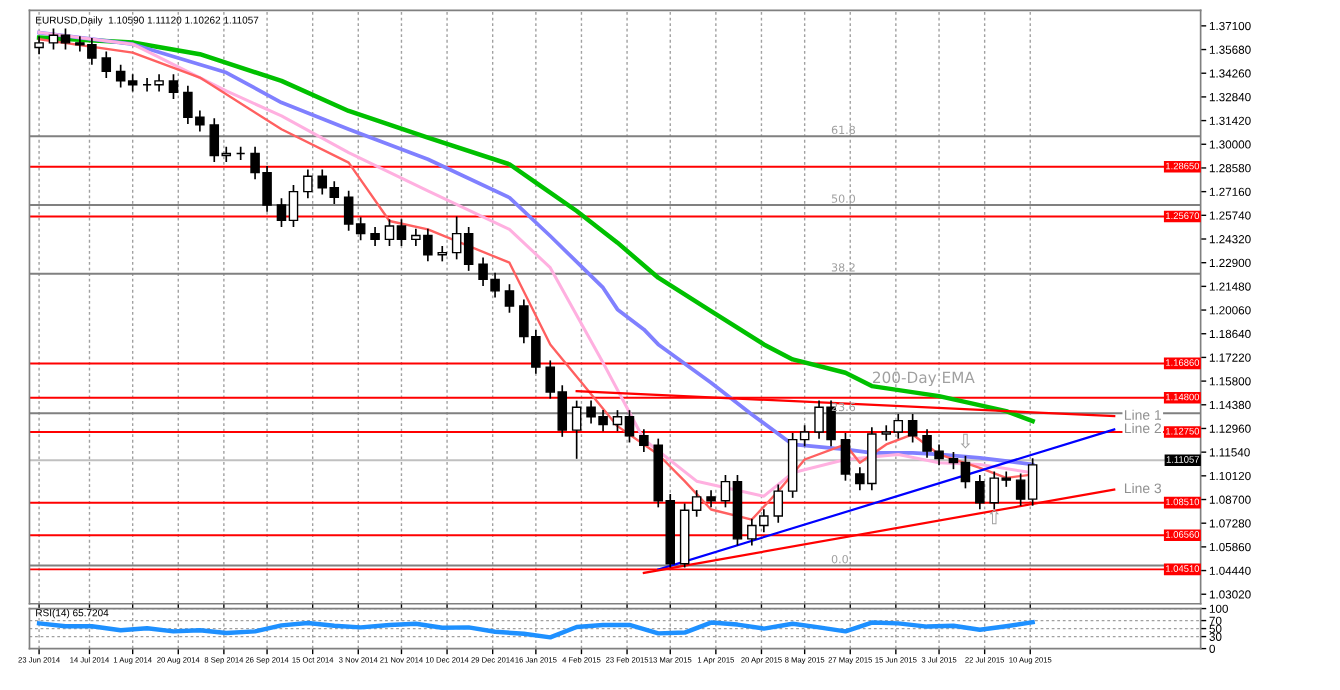 Image resolution: width=1340 pixels, height=690 pixels. What do you see at coordinates (965, 441) in the screenshot?
I see `annotation: ⇩` at bounding box center [965, 441].